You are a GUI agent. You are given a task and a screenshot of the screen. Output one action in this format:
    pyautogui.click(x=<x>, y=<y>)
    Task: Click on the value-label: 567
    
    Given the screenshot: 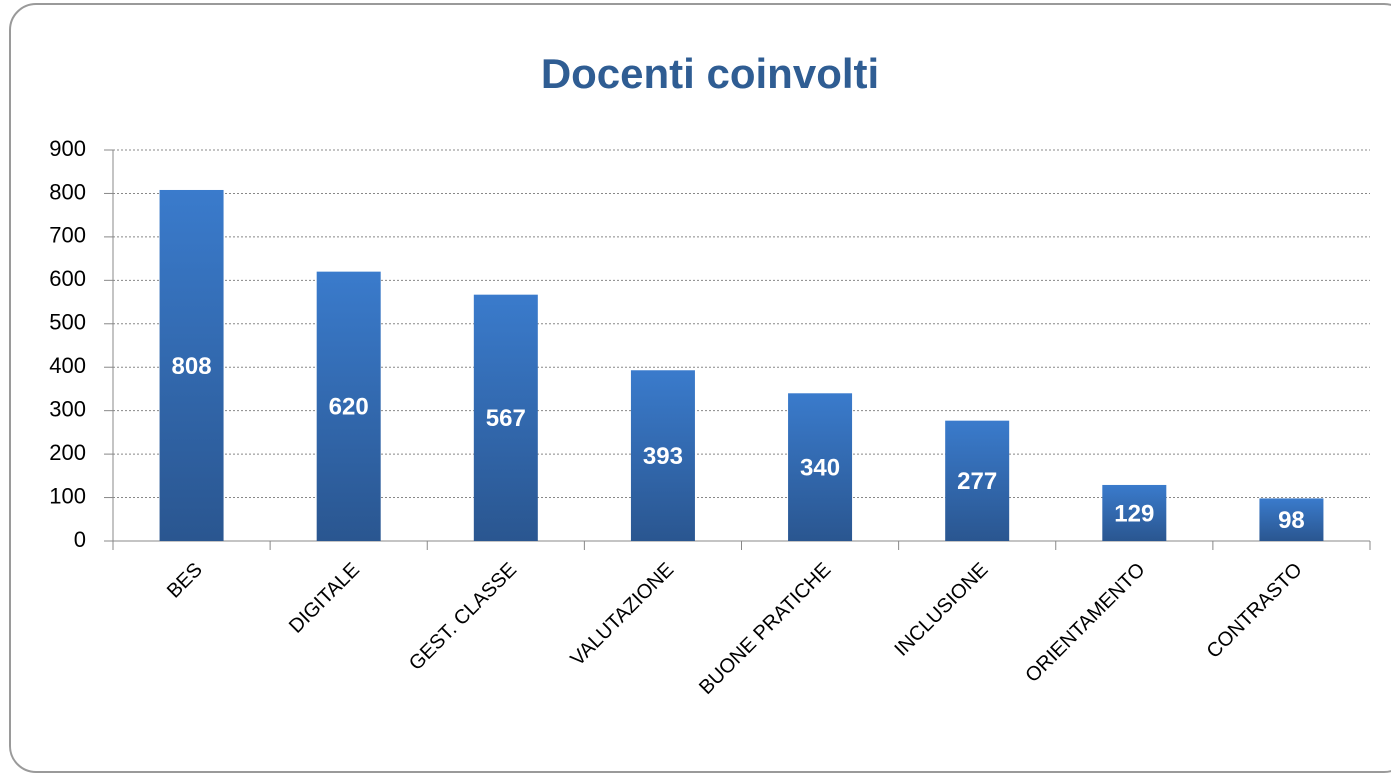 What is the action you would take?
    pyautogui.click(x=506, y=418)
    